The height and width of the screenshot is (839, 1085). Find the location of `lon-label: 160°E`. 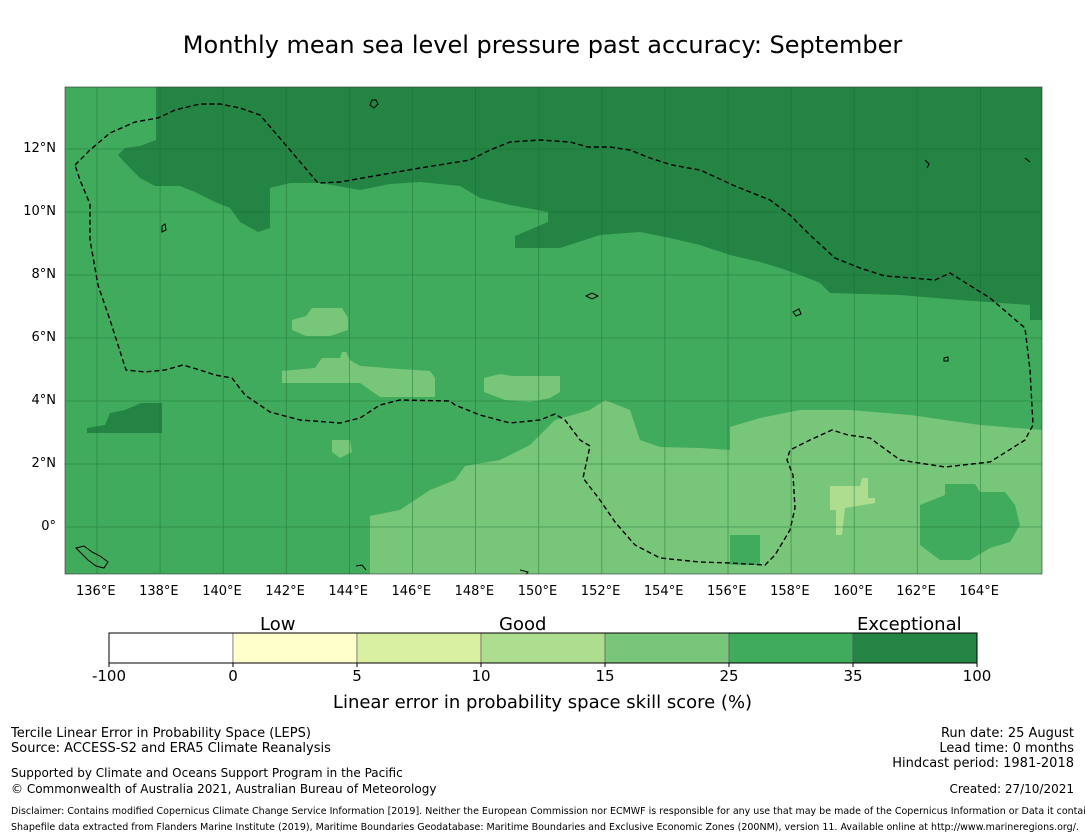

lon-label: 160°E is located at coordinates (853, 591).